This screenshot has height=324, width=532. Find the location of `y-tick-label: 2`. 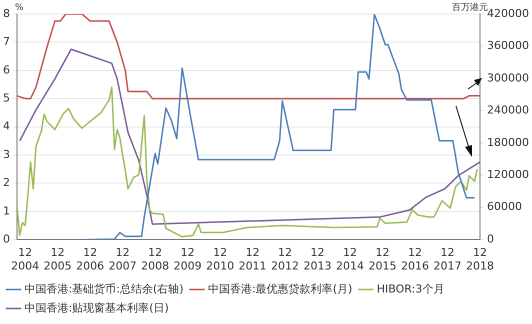

y-tick-label: 2 is located at coordinates (6, 183).